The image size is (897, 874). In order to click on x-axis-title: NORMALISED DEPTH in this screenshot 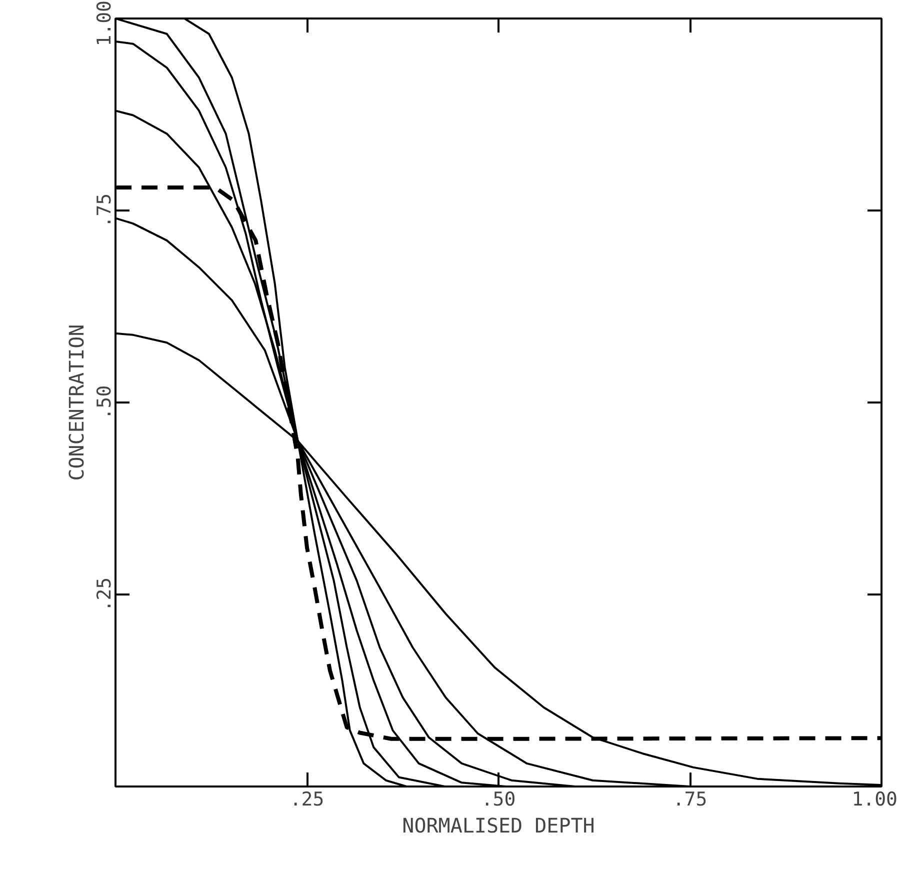, I will do `click(498, 826)`.